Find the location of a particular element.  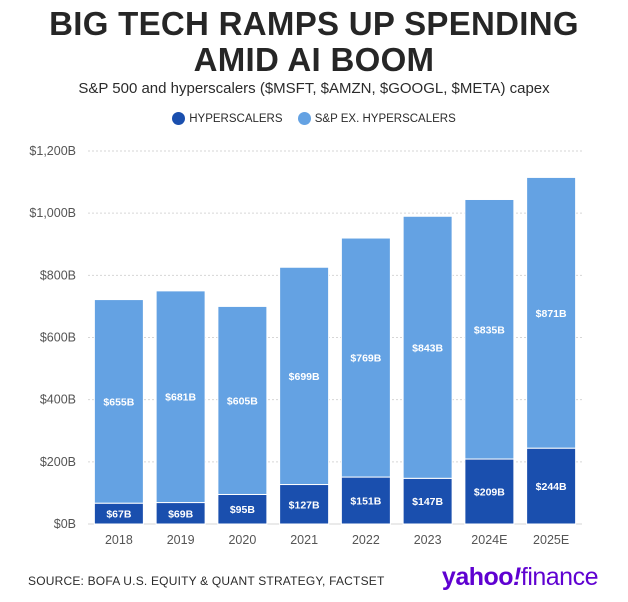

y-tick-label: $800B is located at coordinates (58, 275).